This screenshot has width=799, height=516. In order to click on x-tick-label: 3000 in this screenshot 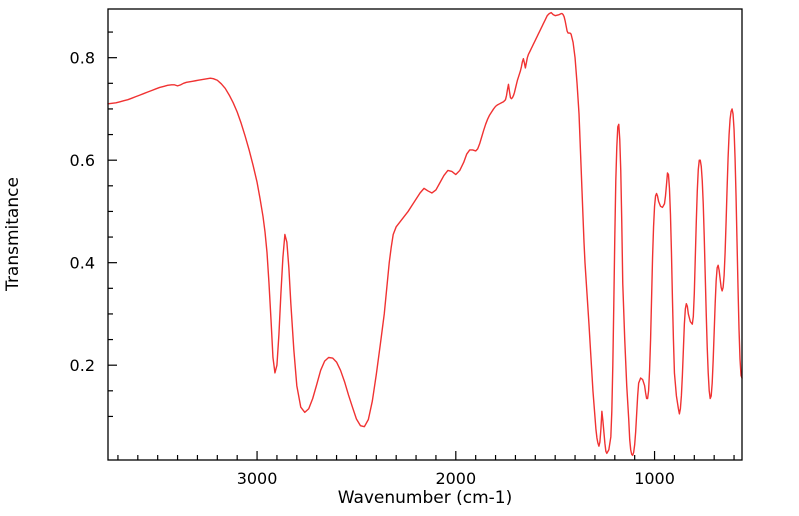, I will do `click(257, 478)`.